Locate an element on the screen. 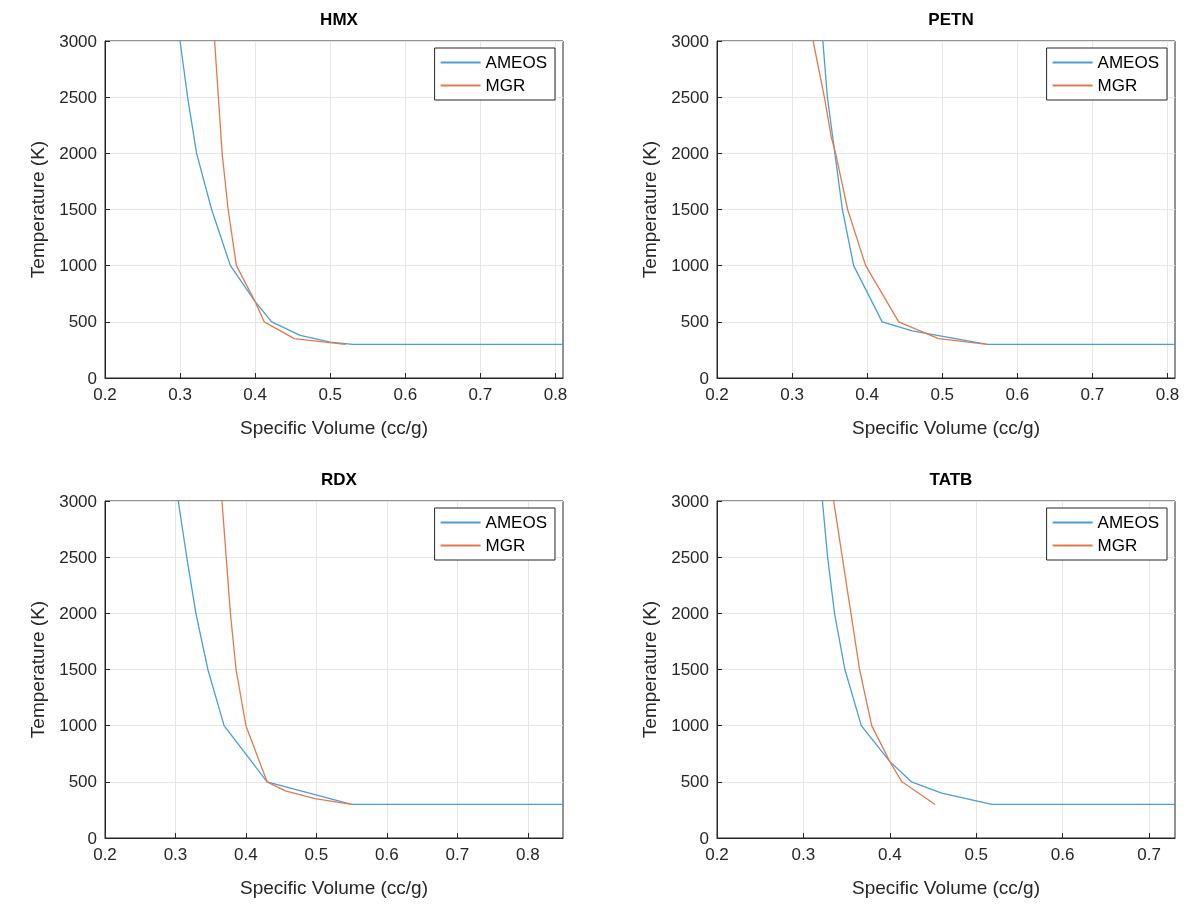 Image resolution: width=1191 pixels, height=921 pixels. chart-title: TATB is located at coordinates (951, 479).